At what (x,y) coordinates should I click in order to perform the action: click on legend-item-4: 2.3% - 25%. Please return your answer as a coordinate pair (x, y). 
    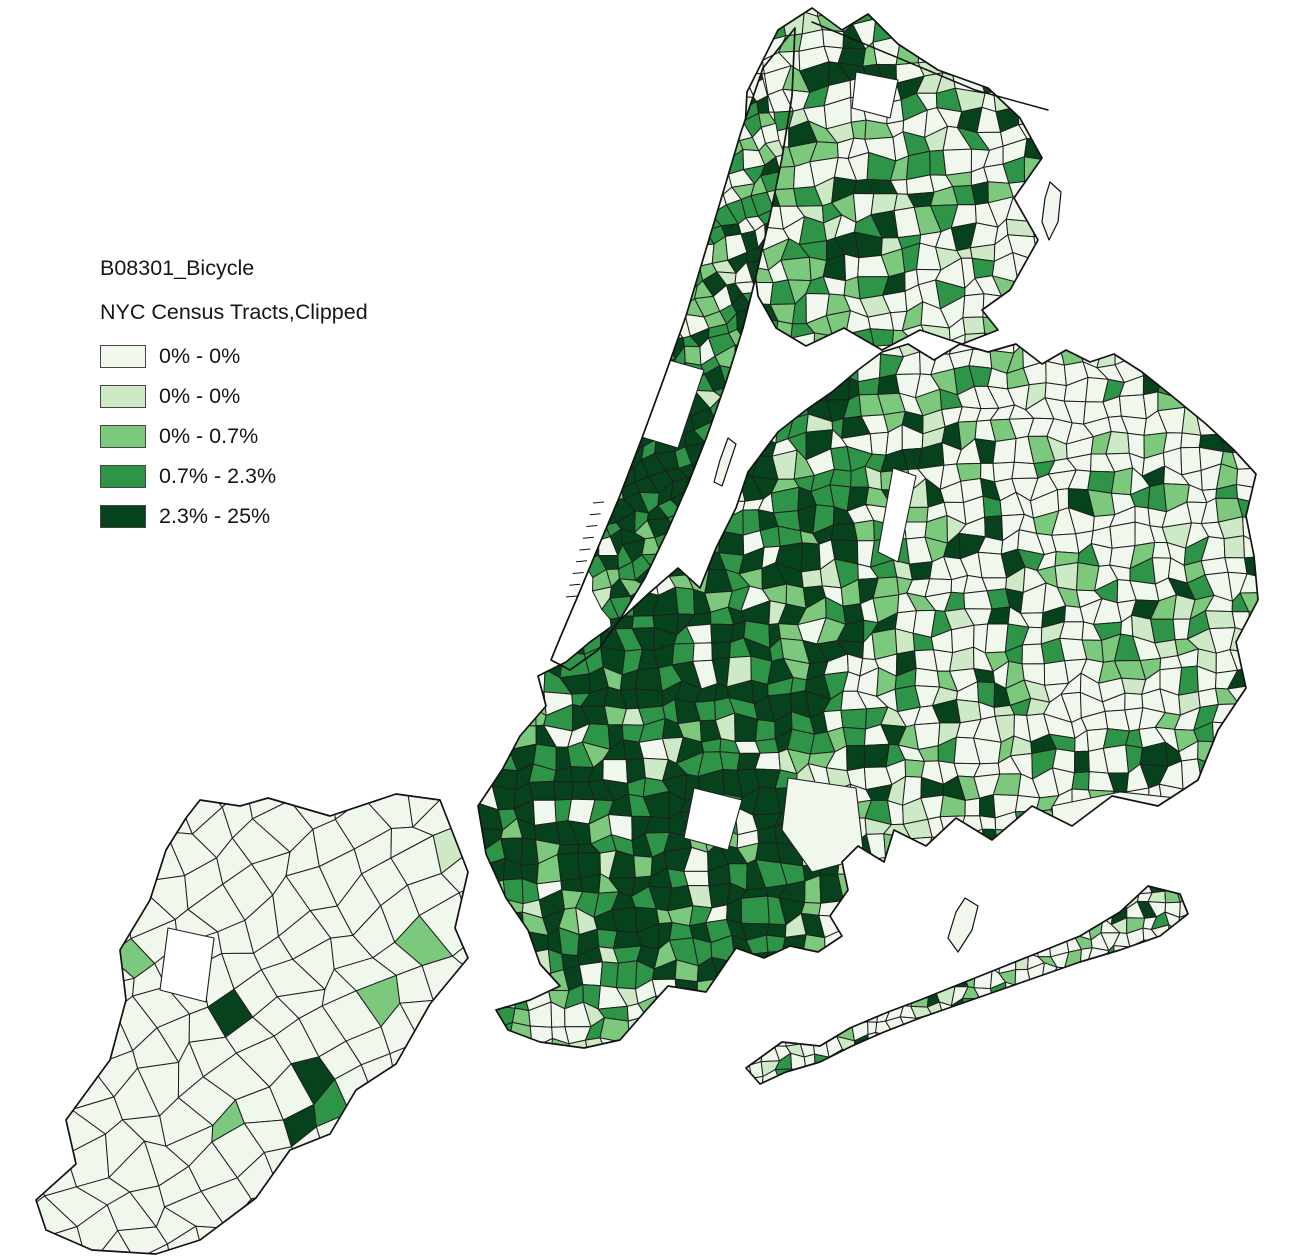
    Looking at the image, I should click on (234, 516).